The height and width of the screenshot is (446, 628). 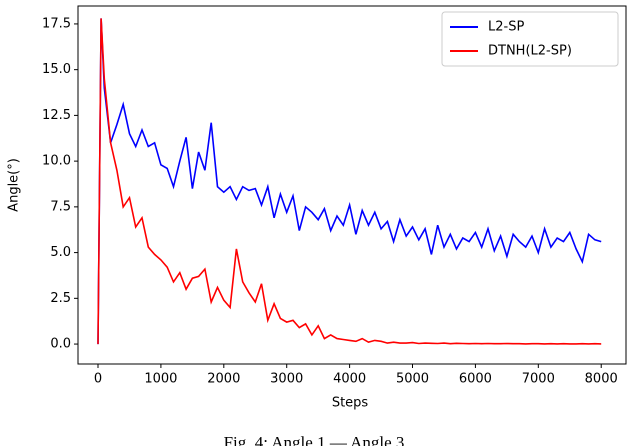 I want to click on y-tick-label: 10.0, so click(x=56, y=161).